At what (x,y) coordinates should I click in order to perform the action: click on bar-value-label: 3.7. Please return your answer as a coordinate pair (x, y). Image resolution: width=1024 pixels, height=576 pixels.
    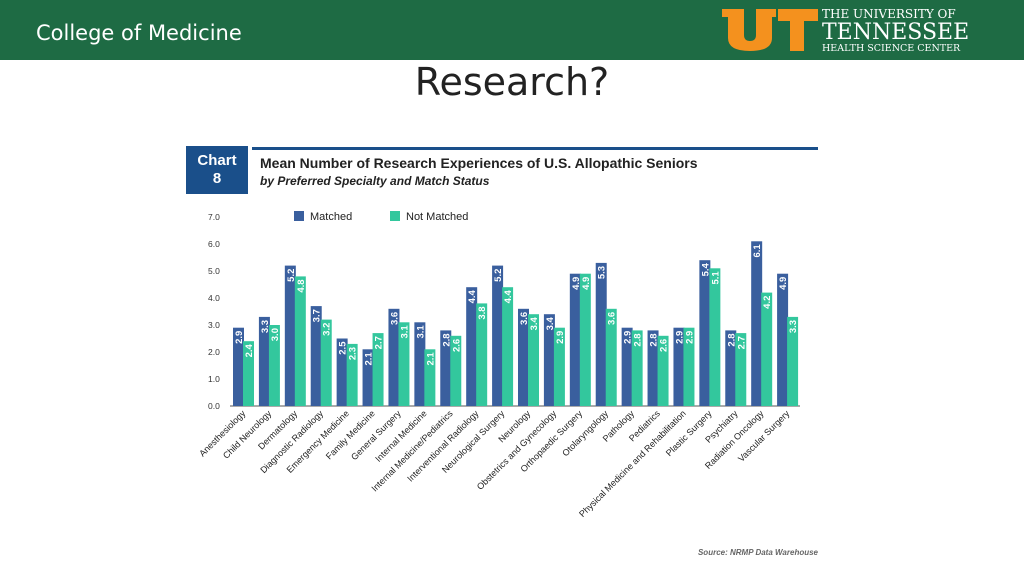
    Looking at the image, I should click on (317, 315).